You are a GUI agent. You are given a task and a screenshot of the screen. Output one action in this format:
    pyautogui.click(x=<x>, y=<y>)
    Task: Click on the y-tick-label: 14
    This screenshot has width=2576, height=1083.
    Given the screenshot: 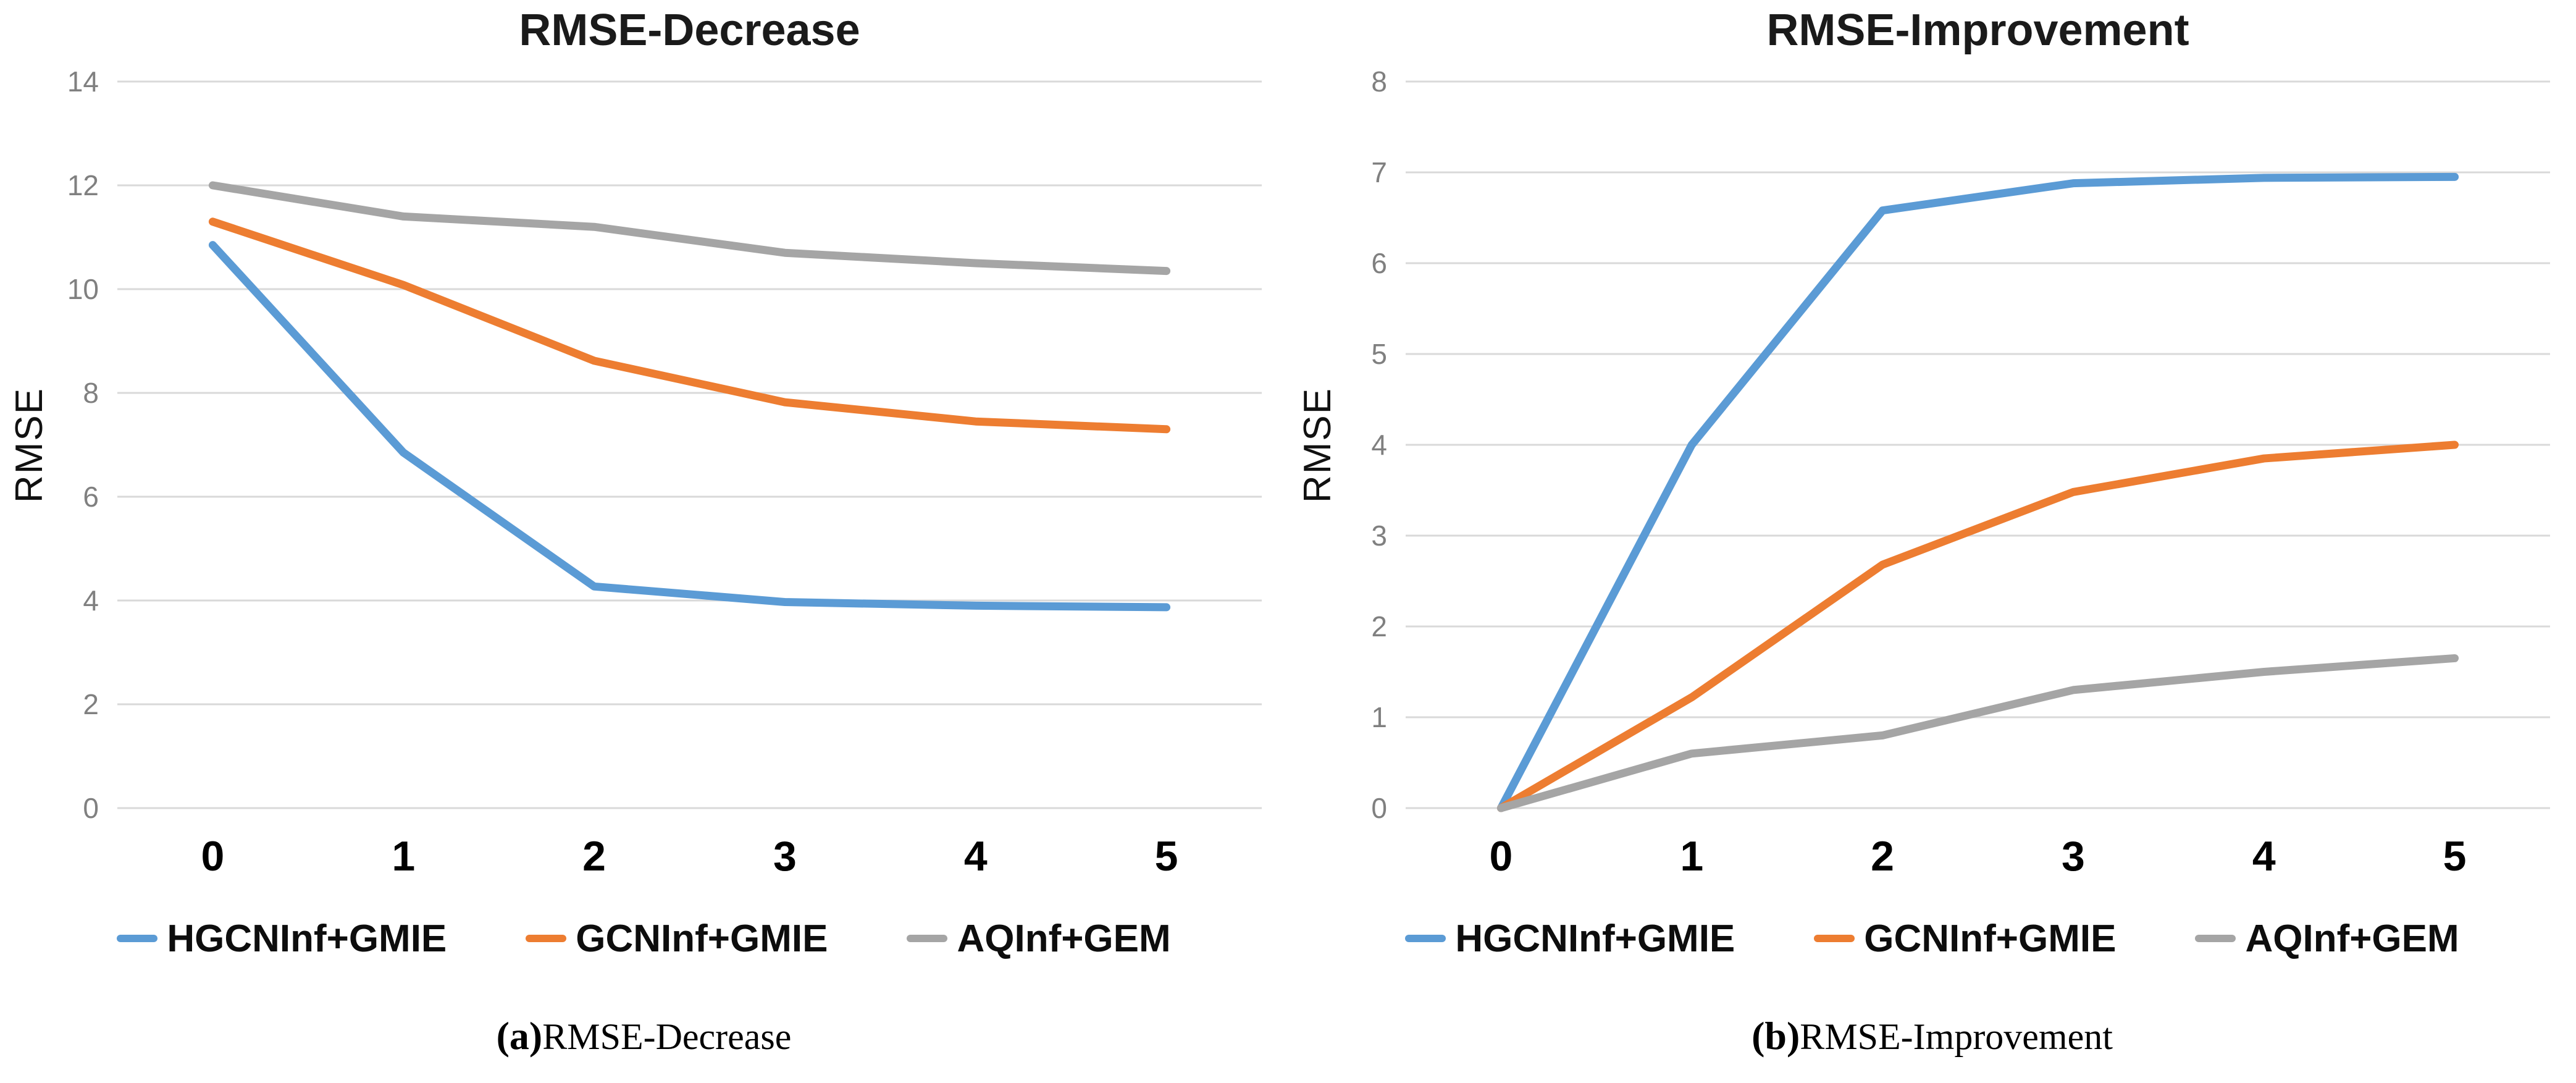 What is the action you would take?
    pyautogui.click(x=83, y=81)
    